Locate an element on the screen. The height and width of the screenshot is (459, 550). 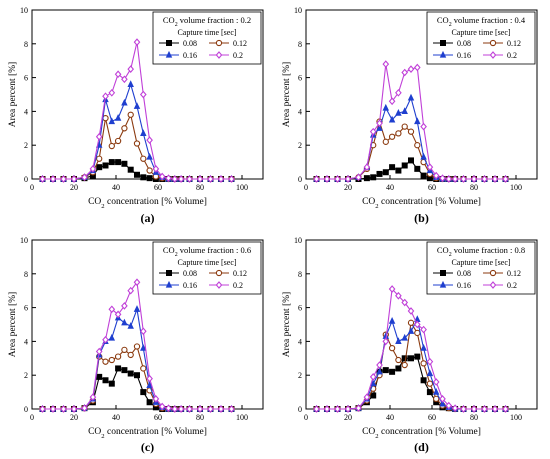
x-tick-label: 60 is located at coordinates (158, 187).